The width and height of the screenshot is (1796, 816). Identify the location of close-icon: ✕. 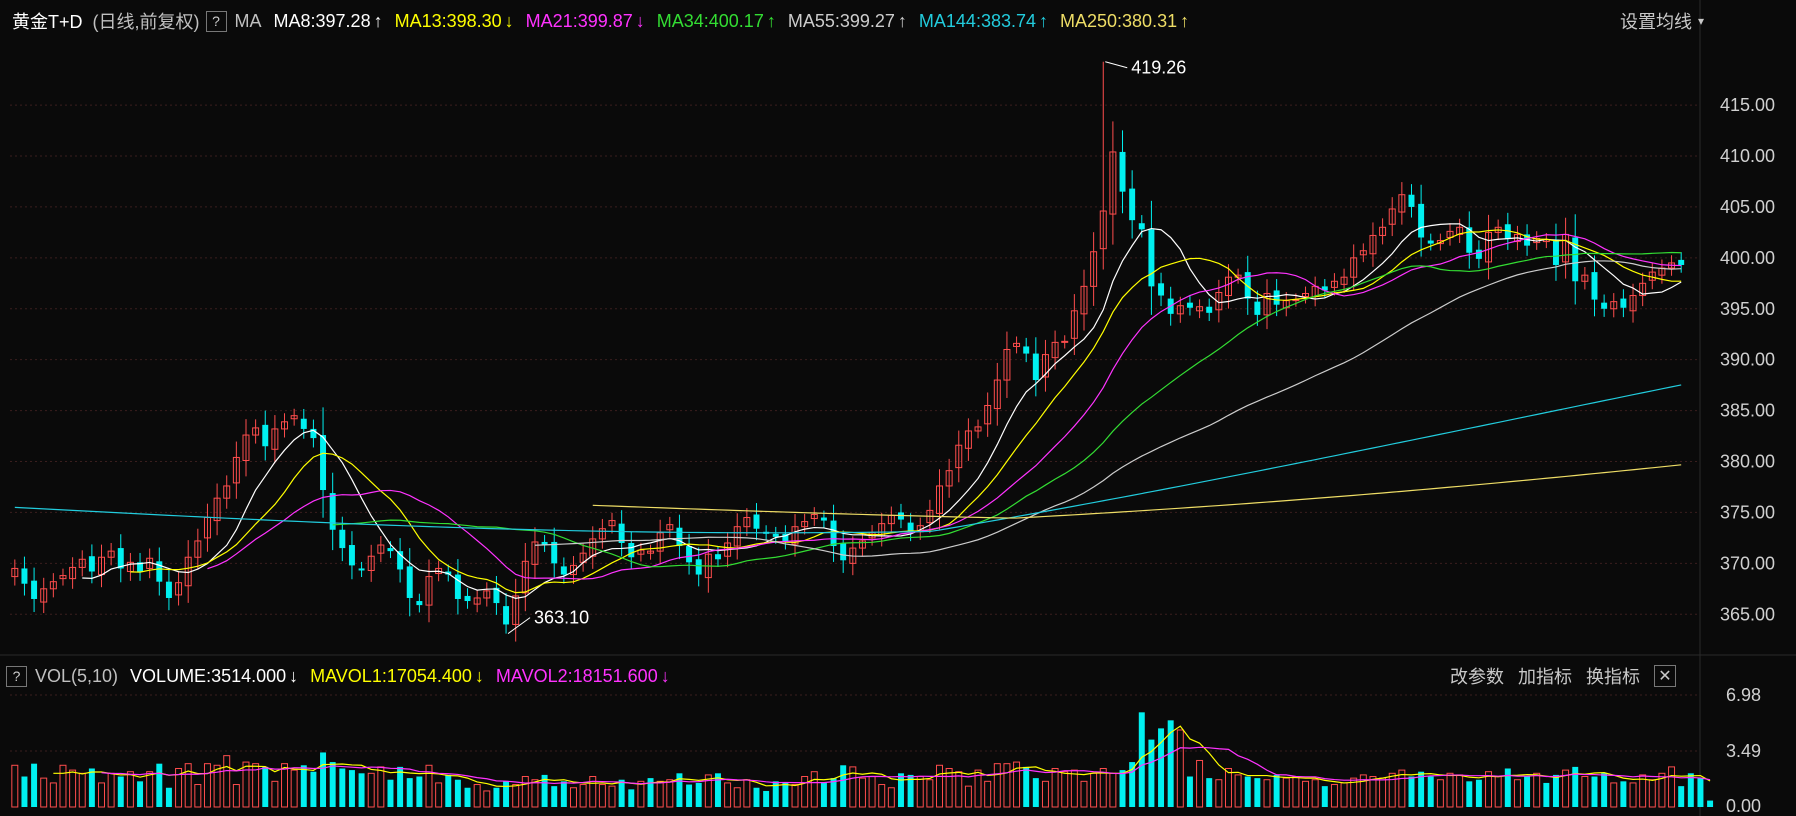
(1665, 676).